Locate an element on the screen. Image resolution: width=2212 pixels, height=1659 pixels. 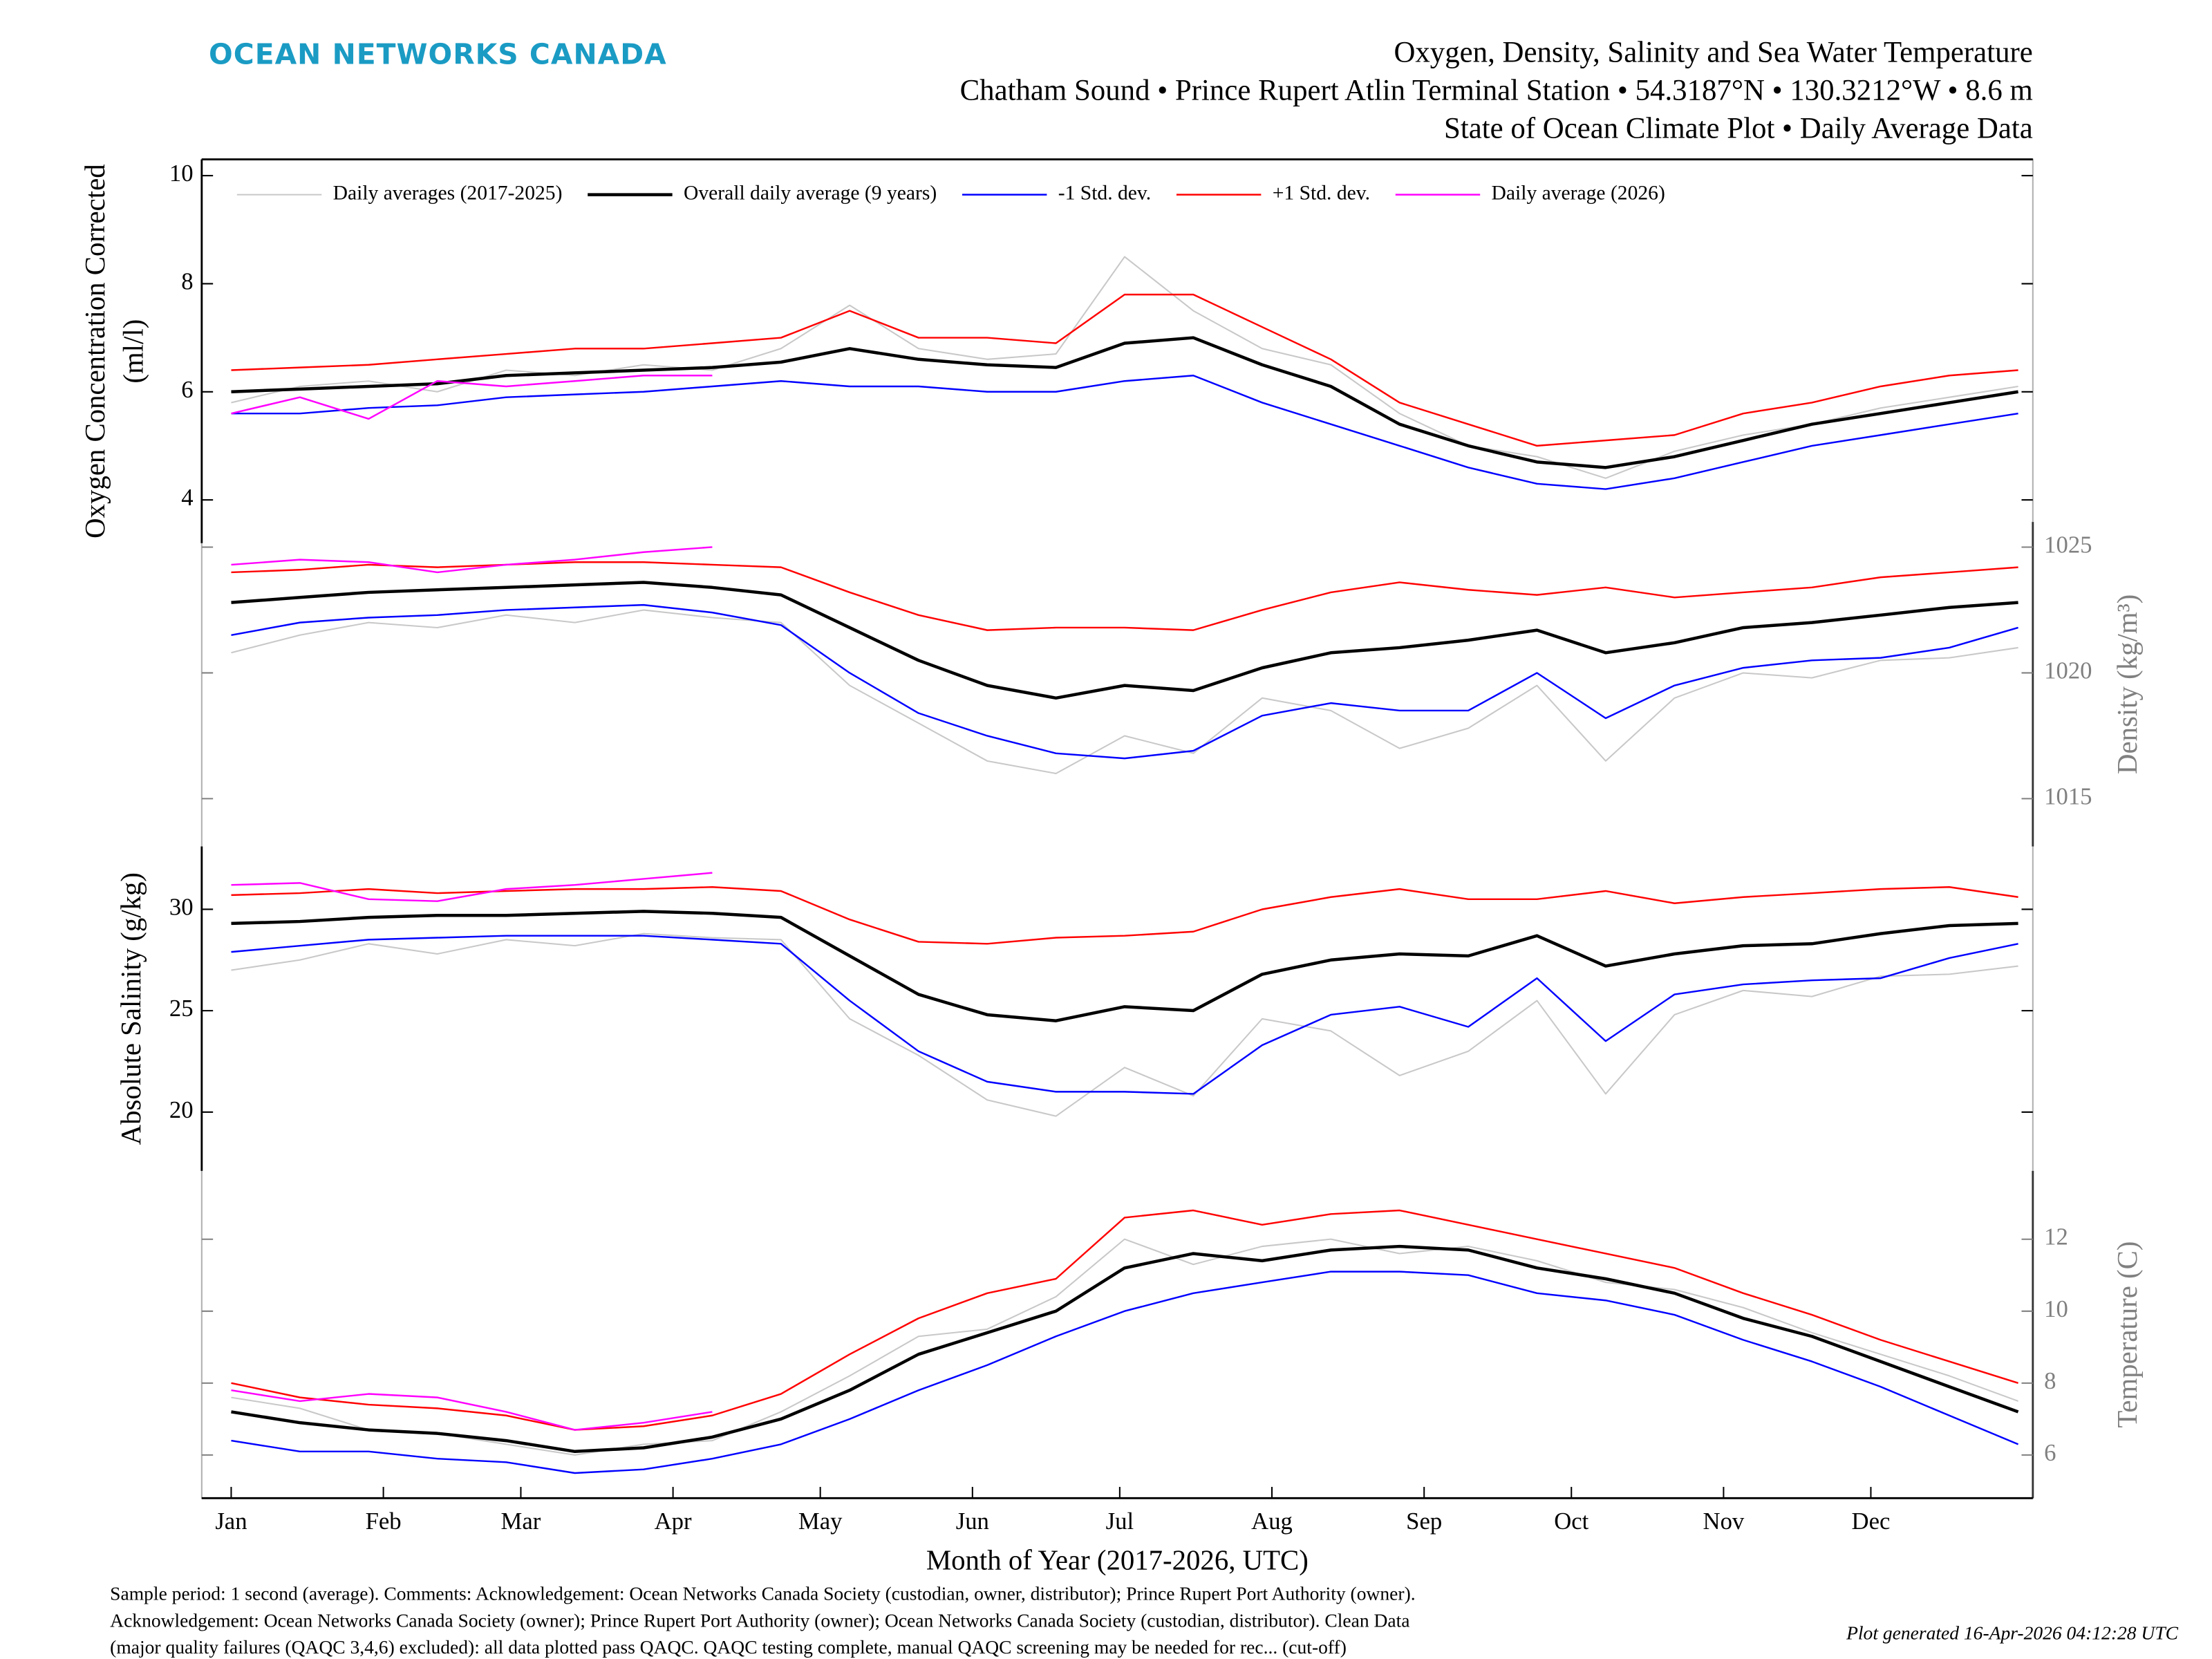
brand: OCEAN NETWORKS CANADA is located at coordinates (438, 55).